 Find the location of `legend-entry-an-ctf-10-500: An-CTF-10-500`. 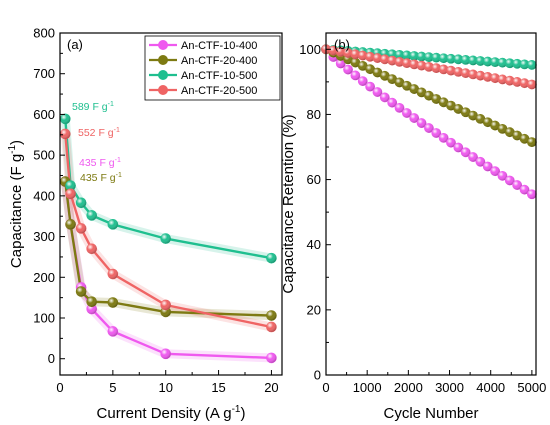

legend-entry-an-ctf-10-500: An-CTF-10-500 is located at coordinates (203, 76).